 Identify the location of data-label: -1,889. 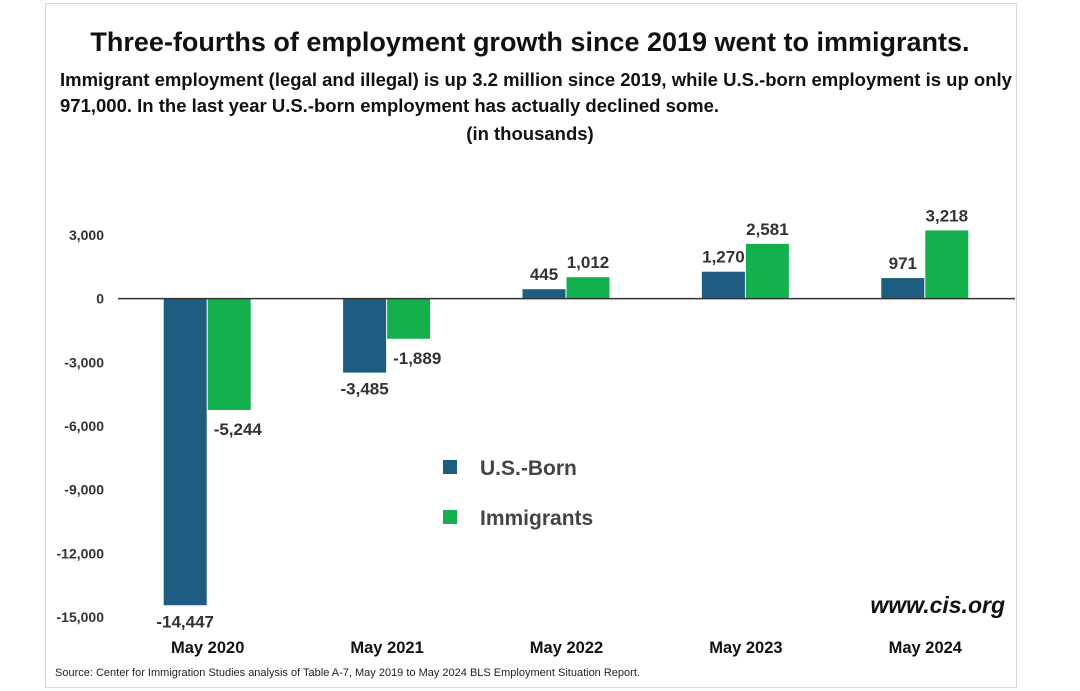
(417, 358).